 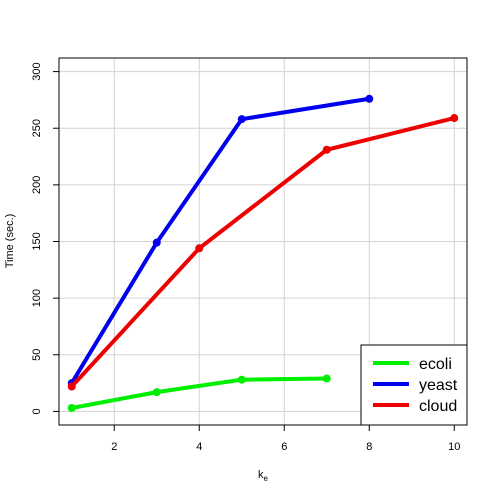 I want to click on x-axis-title: ke, so click(x=263, y=476).